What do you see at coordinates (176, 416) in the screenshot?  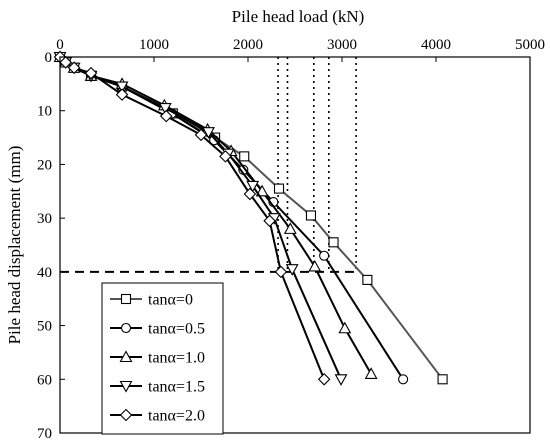 I see `legend-label: tanα=2.0` at bounding box center [176, 416].